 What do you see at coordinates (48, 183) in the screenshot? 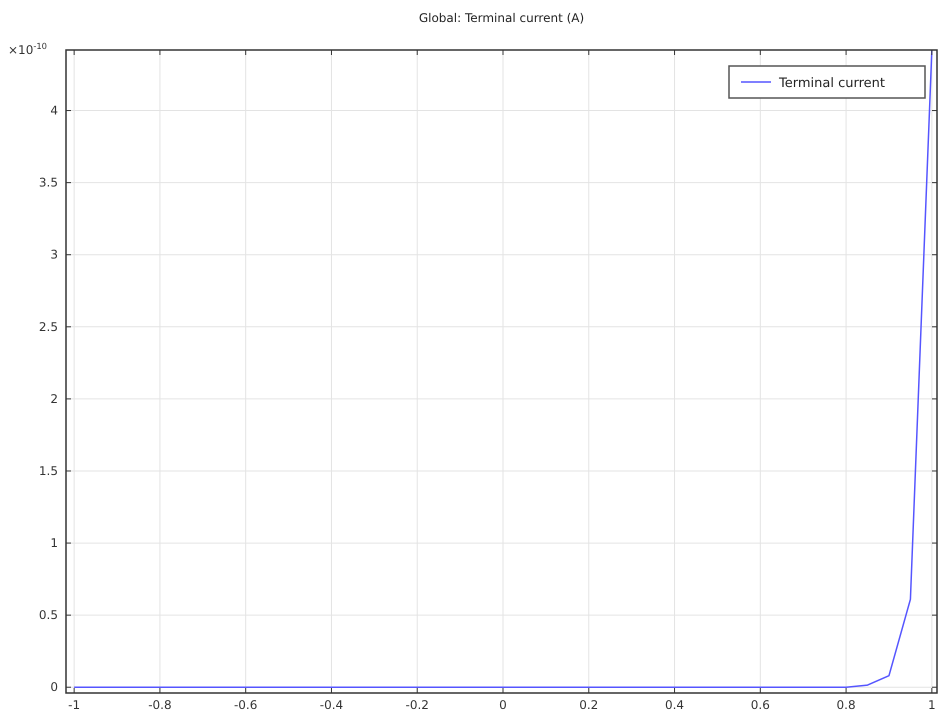
I see `y-tick-label: 3.5` at bounding box center [48, 183].